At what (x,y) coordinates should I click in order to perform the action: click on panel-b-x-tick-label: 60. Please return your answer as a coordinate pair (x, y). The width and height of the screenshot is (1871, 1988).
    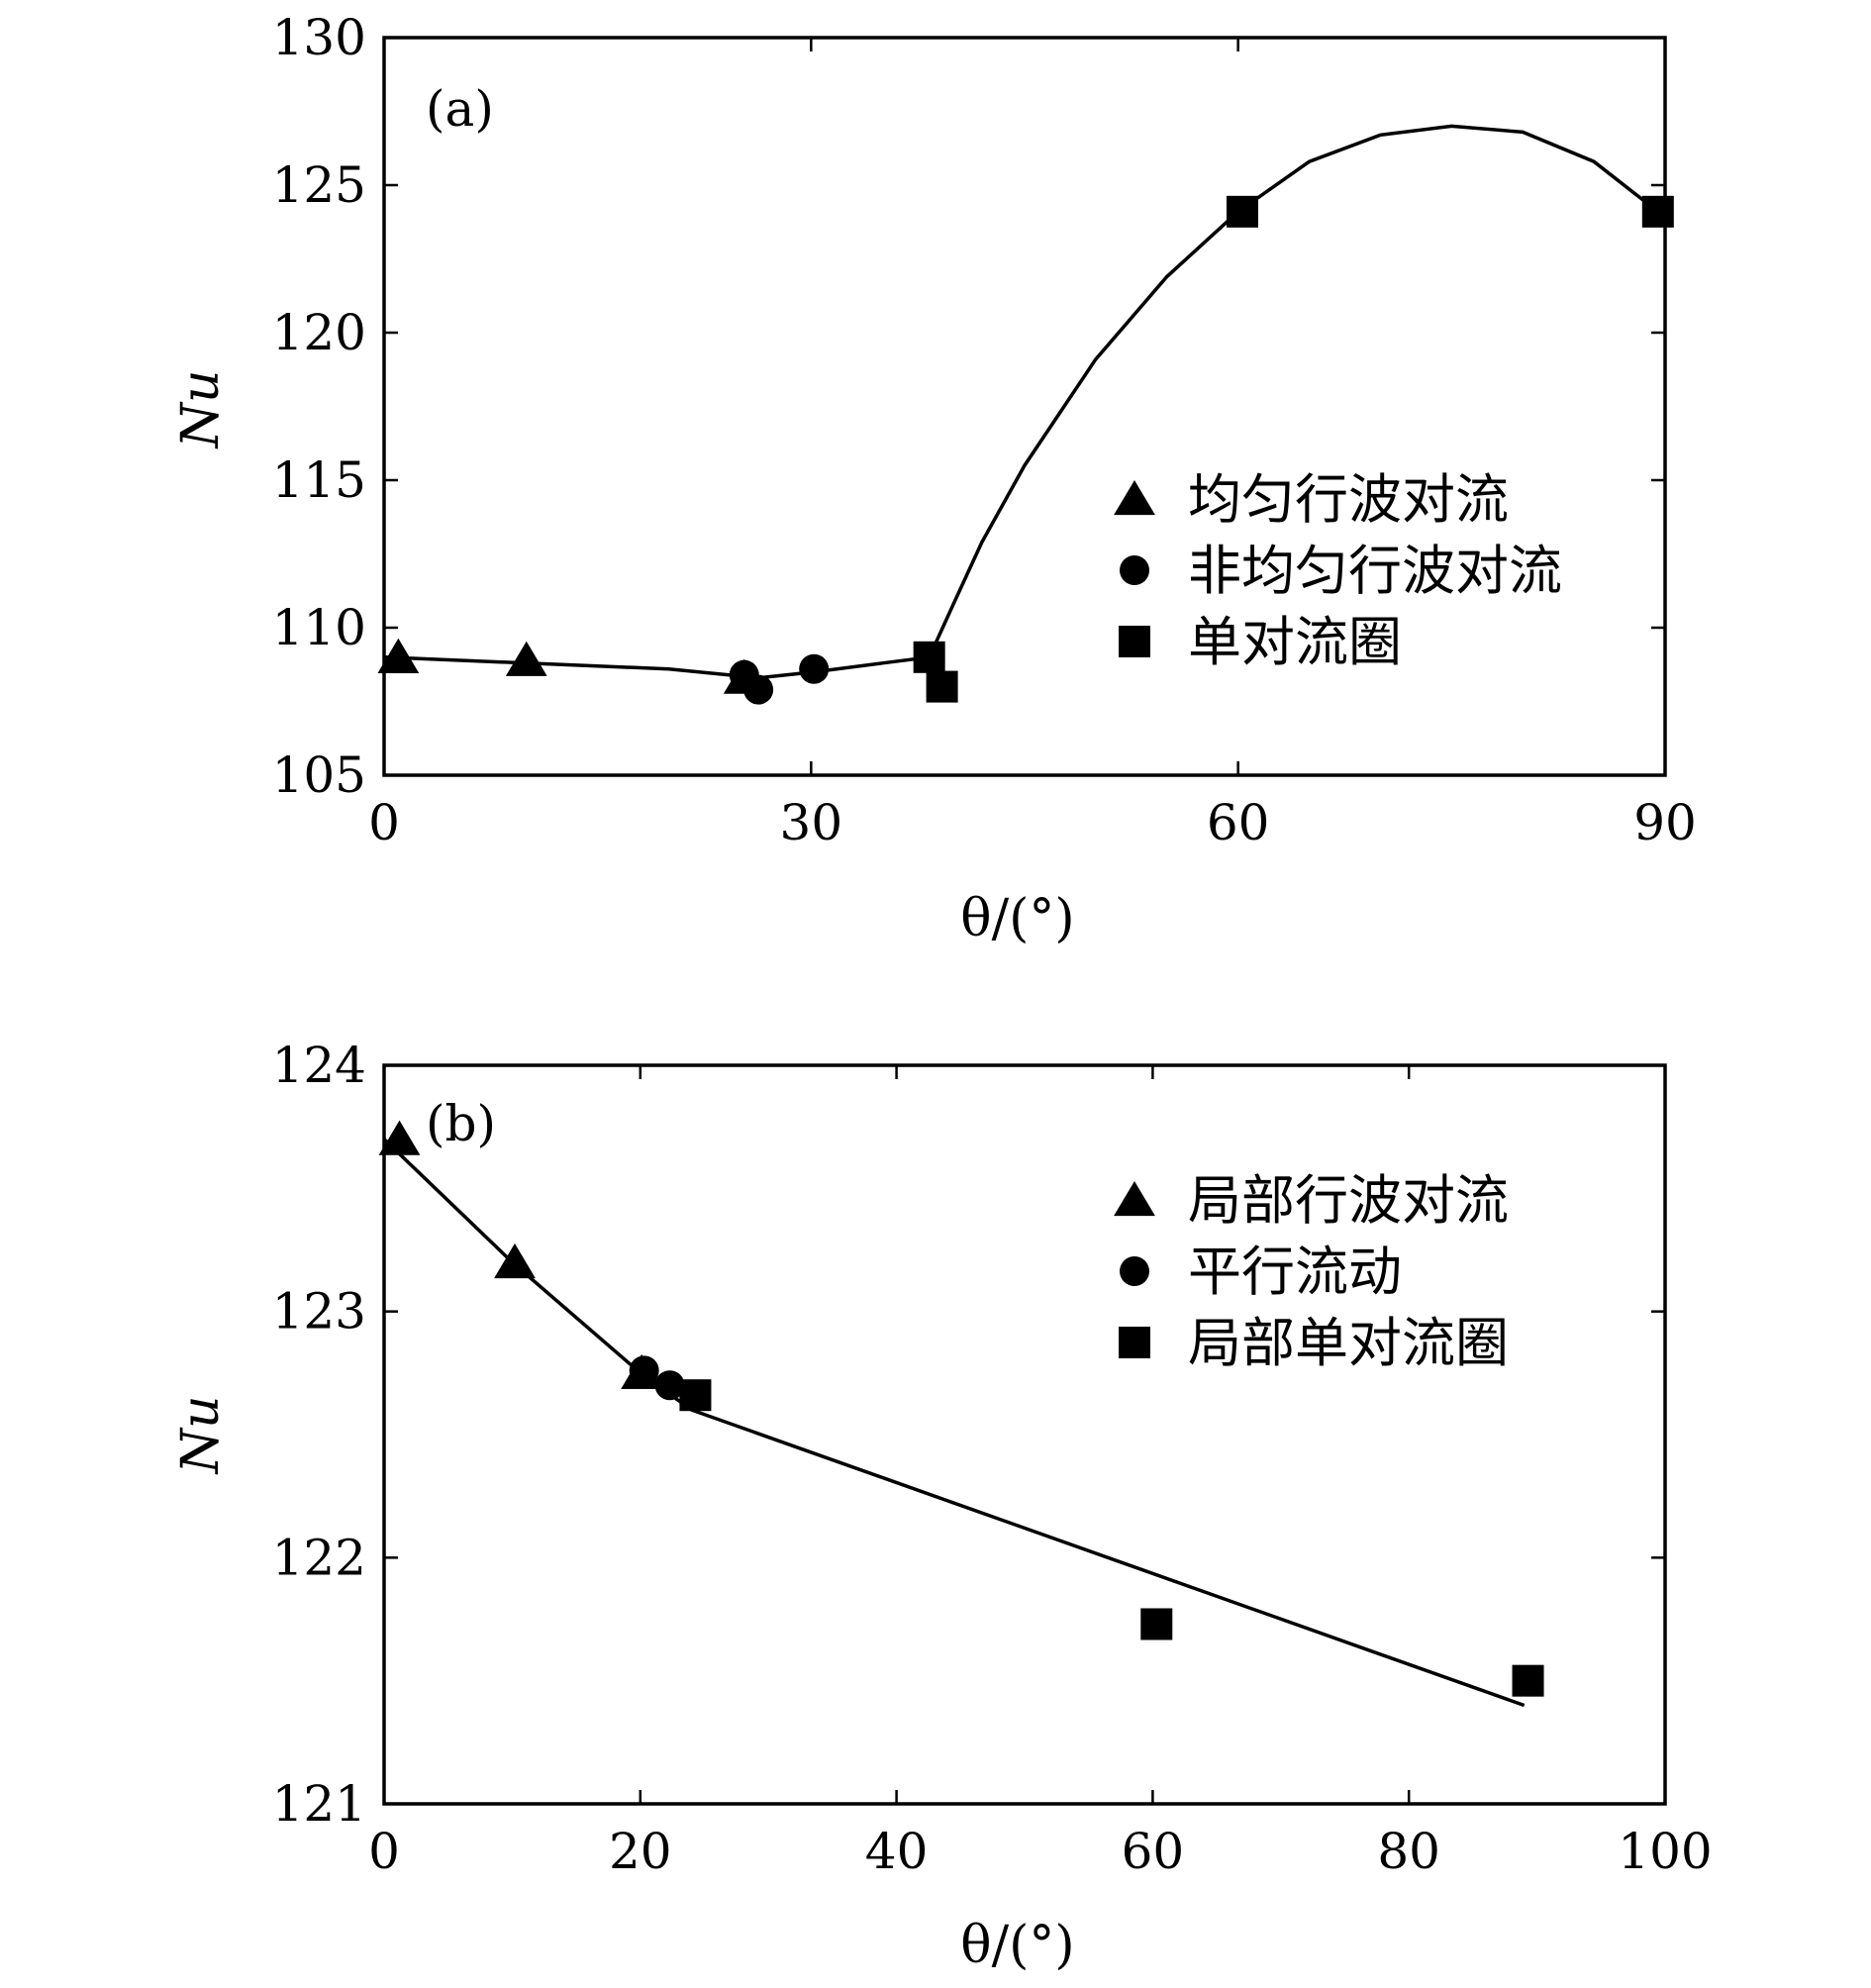
    Looking at the image, I should click on (1153, 1851).